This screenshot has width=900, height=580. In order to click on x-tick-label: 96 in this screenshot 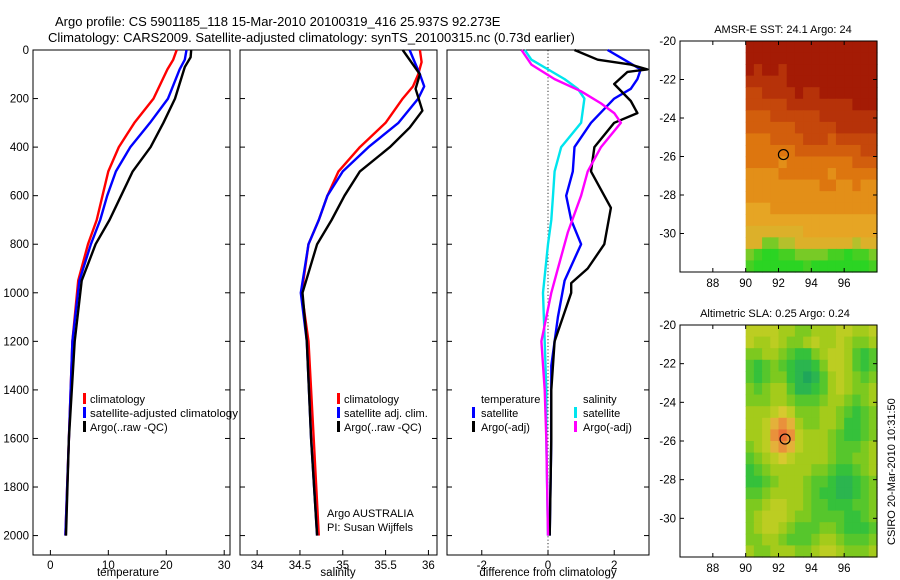, I will do `click(844, 569)`.